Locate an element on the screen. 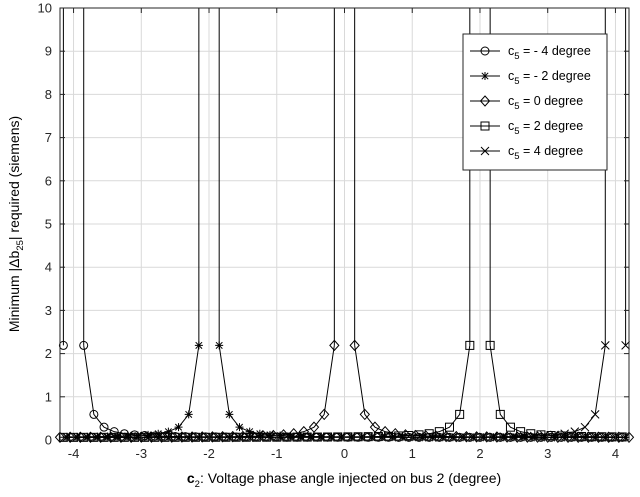  x-tick-label: 3 is located at coordinates (547, 453).